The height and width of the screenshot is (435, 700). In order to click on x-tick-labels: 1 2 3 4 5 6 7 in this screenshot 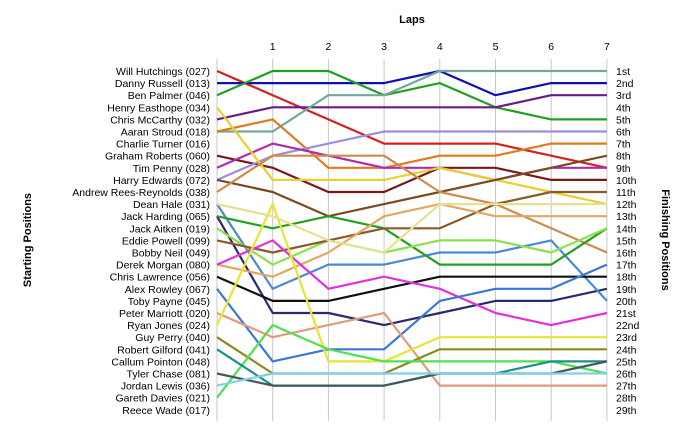, I will do `click(440, 47)`.